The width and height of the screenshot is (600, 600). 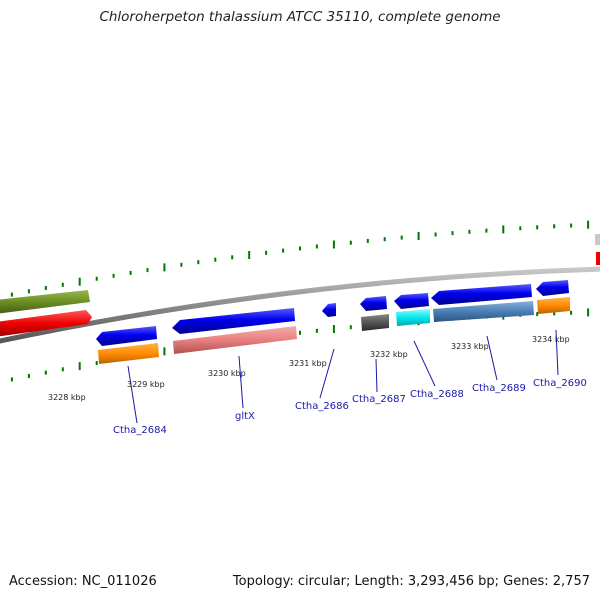 I want to click on gene-label-ctha-2684: Ctha_2684, so click(x=140, y=430).